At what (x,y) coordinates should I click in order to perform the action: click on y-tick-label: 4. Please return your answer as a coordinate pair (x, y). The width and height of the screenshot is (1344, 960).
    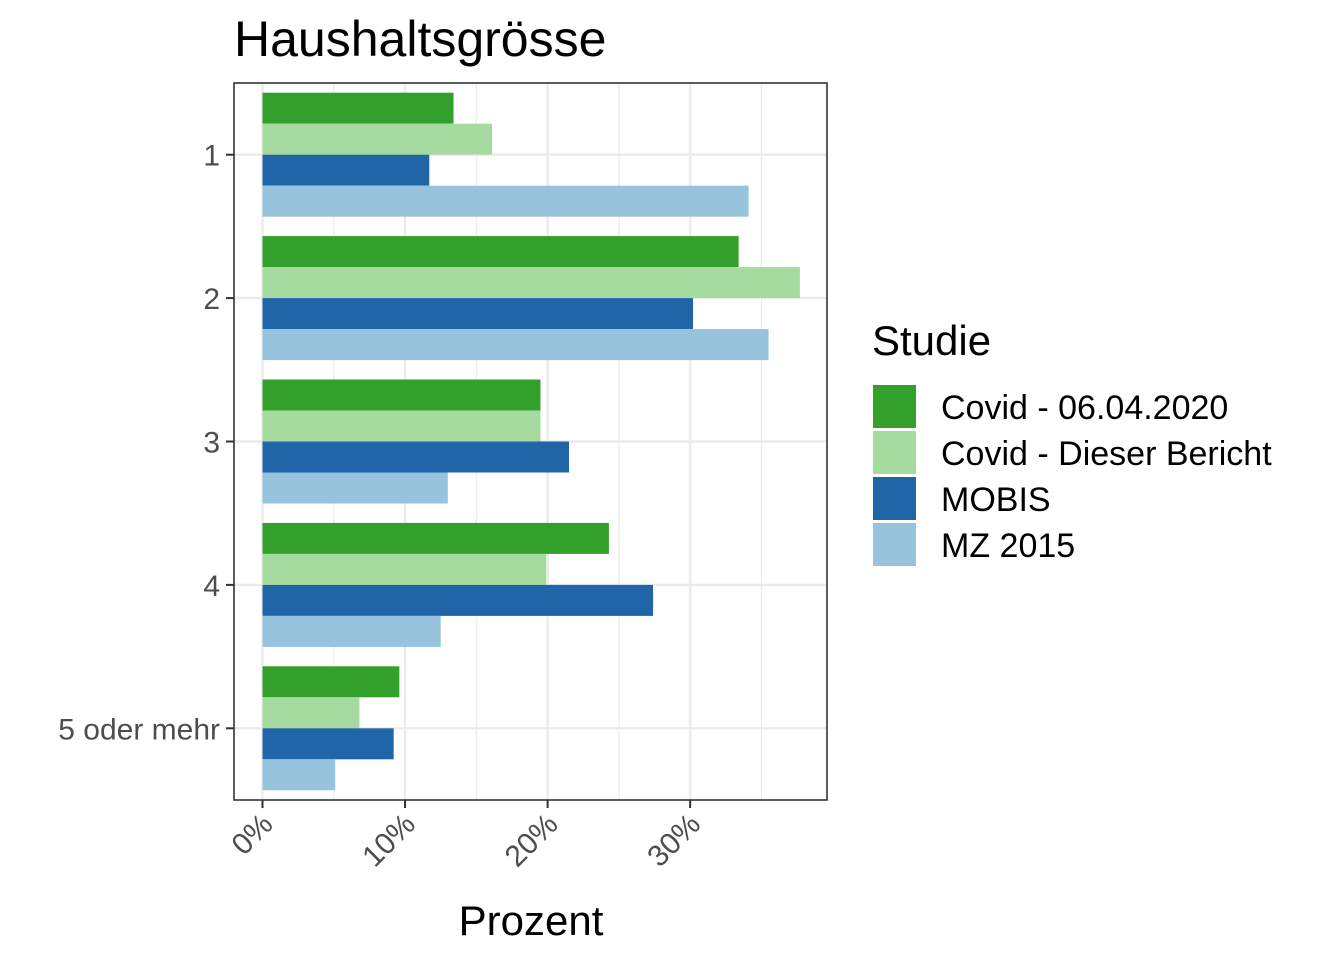
    Looking at the image, I should click on (211, 586).